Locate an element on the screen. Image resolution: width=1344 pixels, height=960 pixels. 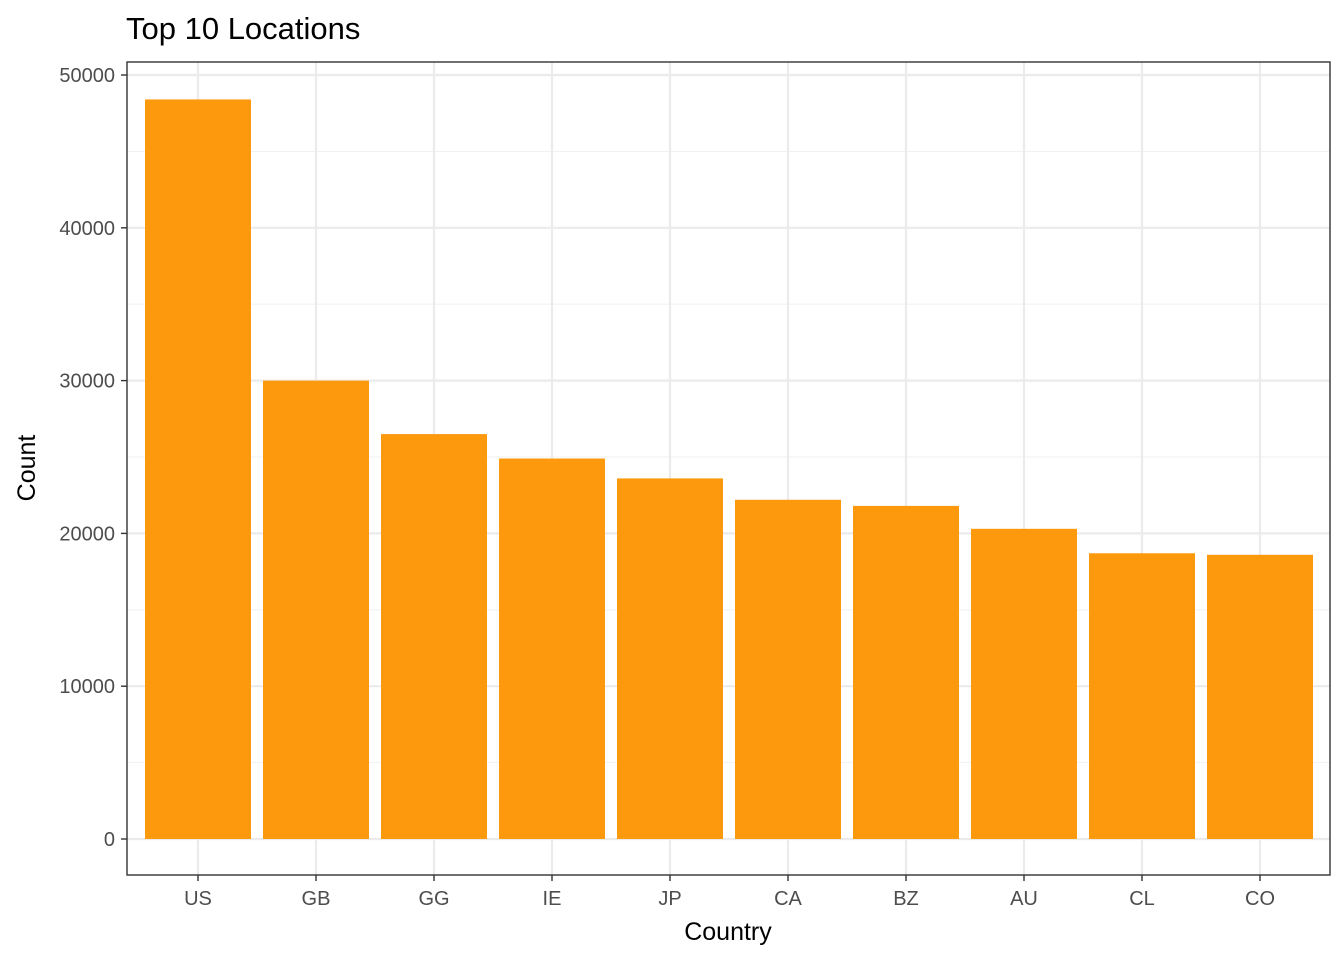
x-tick-label: GG is located at coordinates (433, 899).